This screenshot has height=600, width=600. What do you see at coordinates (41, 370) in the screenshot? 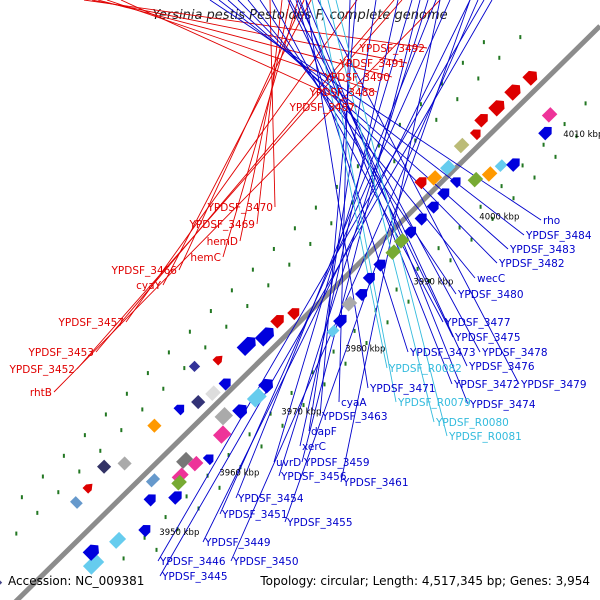
I see `forward-gene-label: YPDSF_3452` at bounding box center [41, 370].